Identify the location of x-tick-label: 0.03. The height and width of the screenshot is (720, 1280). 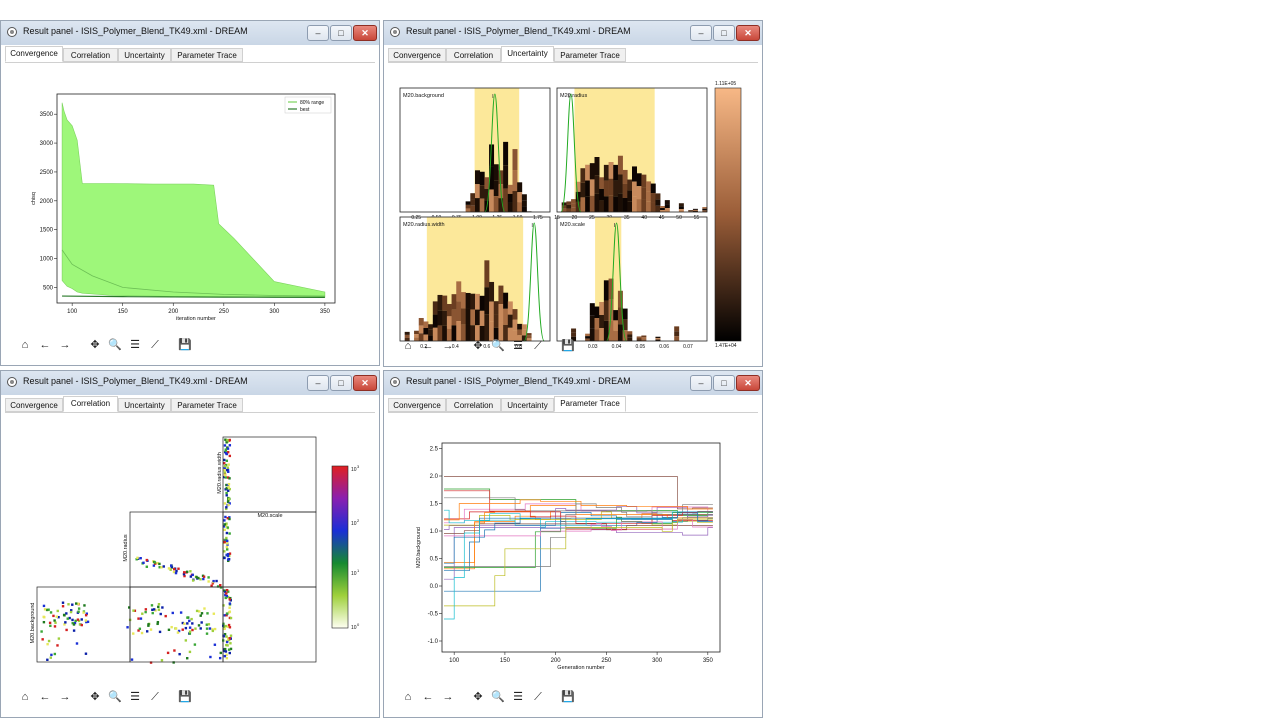
(593, 347).